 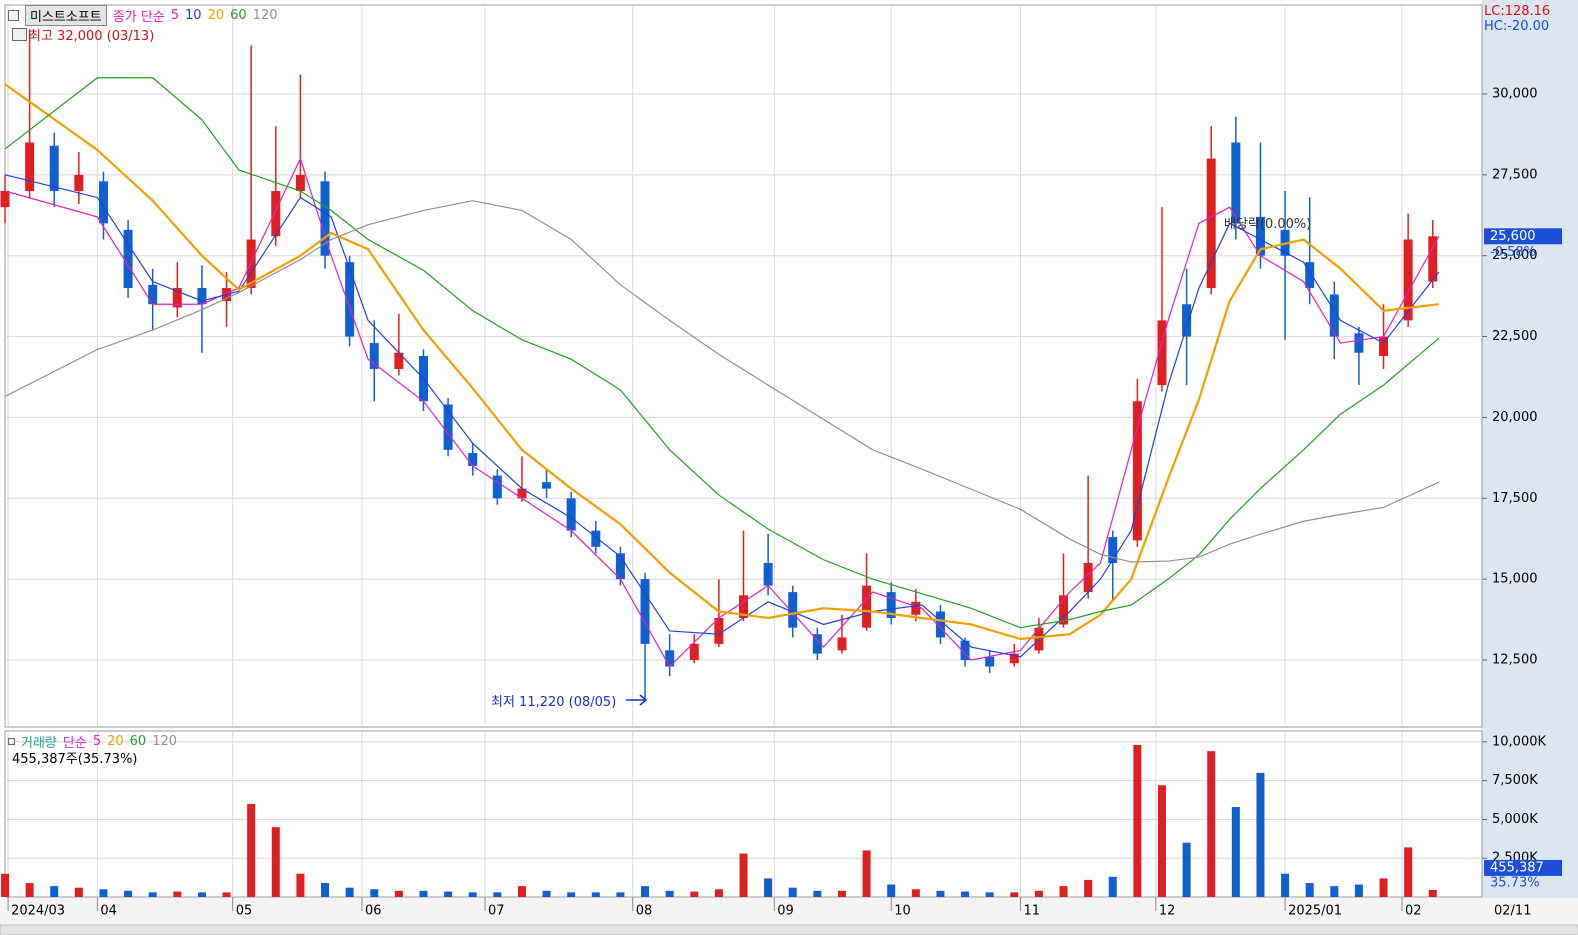 I want to click on legend-entry: 10, so click(x=193, y=15).